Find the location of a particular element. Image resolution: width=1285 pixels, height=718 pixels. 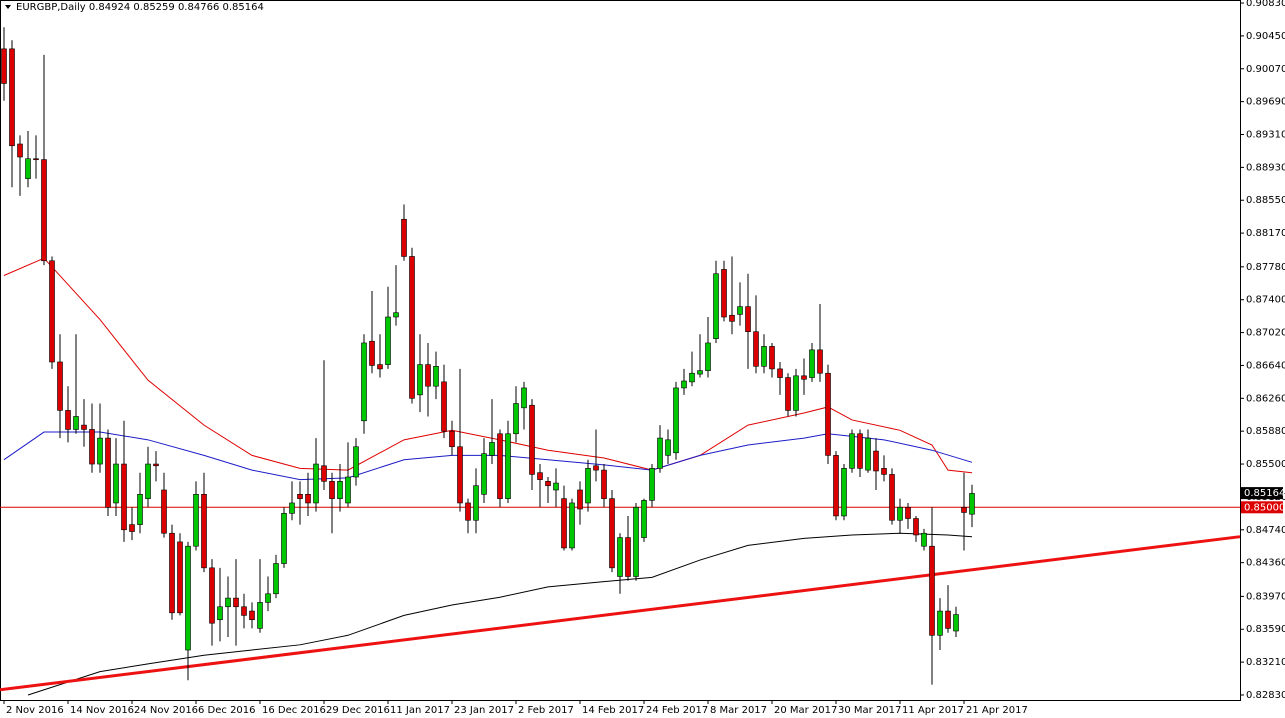

x-tick-label: 24 Feb 2017 is located at coordinates (677, 710).